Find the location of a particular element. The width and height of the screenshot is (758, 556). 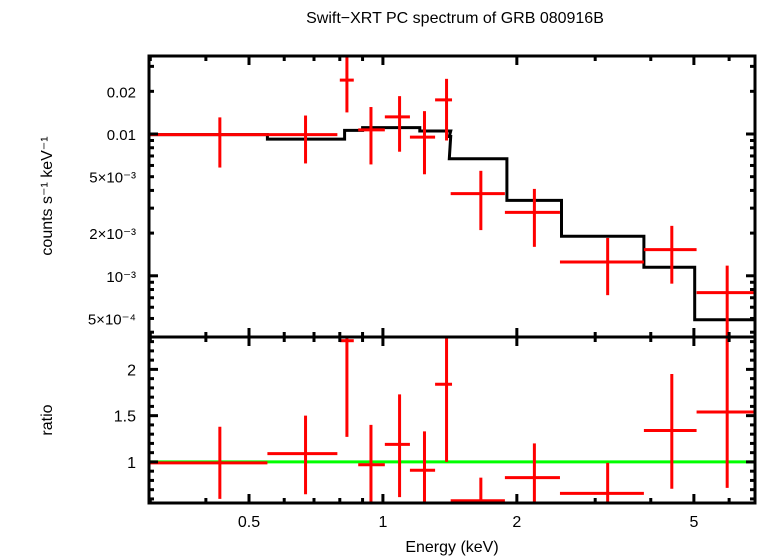

x-tick-label: 1 is located at coordinates (382, 522).